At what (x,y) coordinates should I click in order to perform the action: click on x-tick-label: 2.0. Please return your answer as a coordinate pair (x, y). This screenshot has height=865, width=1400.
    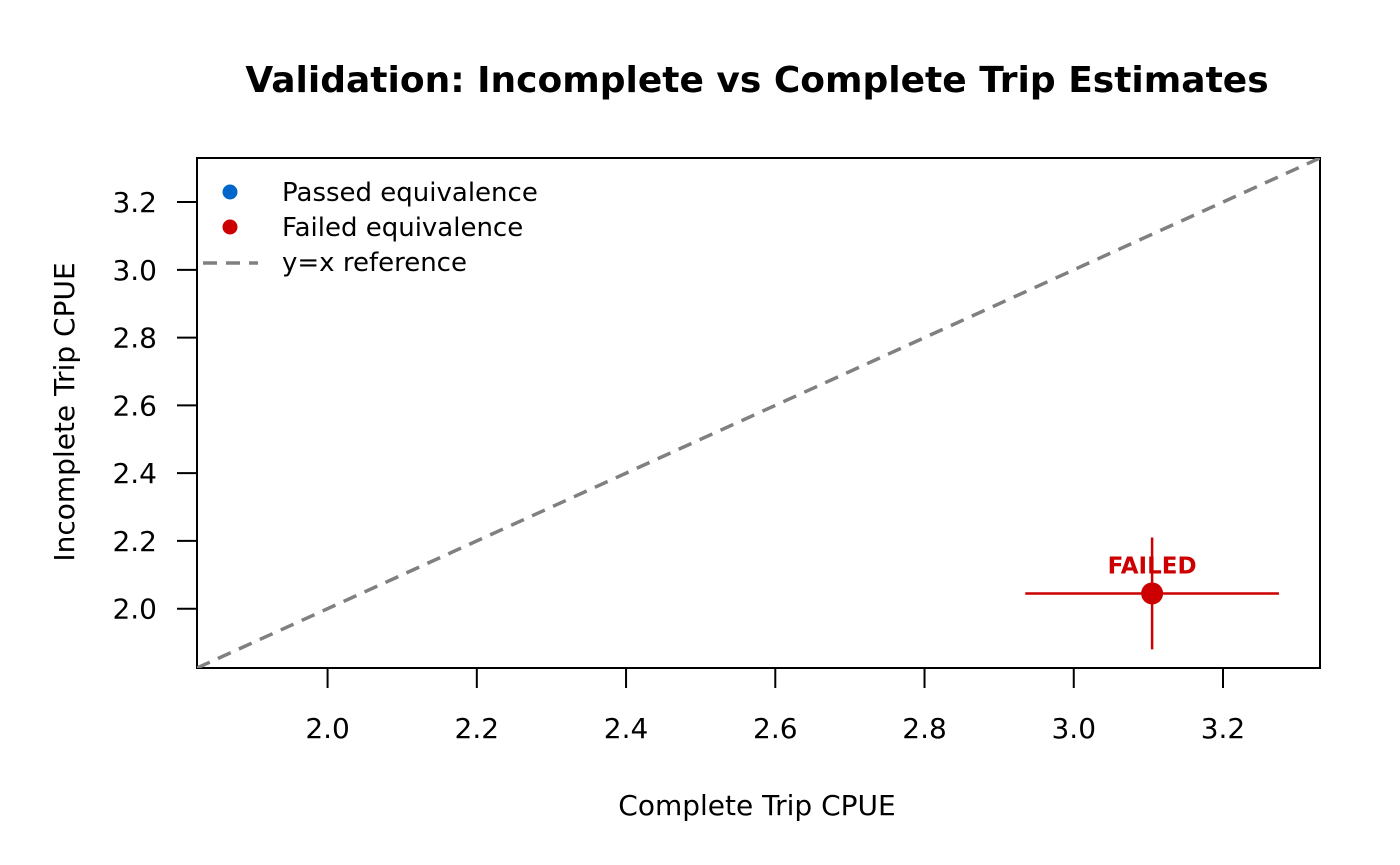
    Looking at the image, I should click on (327, 728).